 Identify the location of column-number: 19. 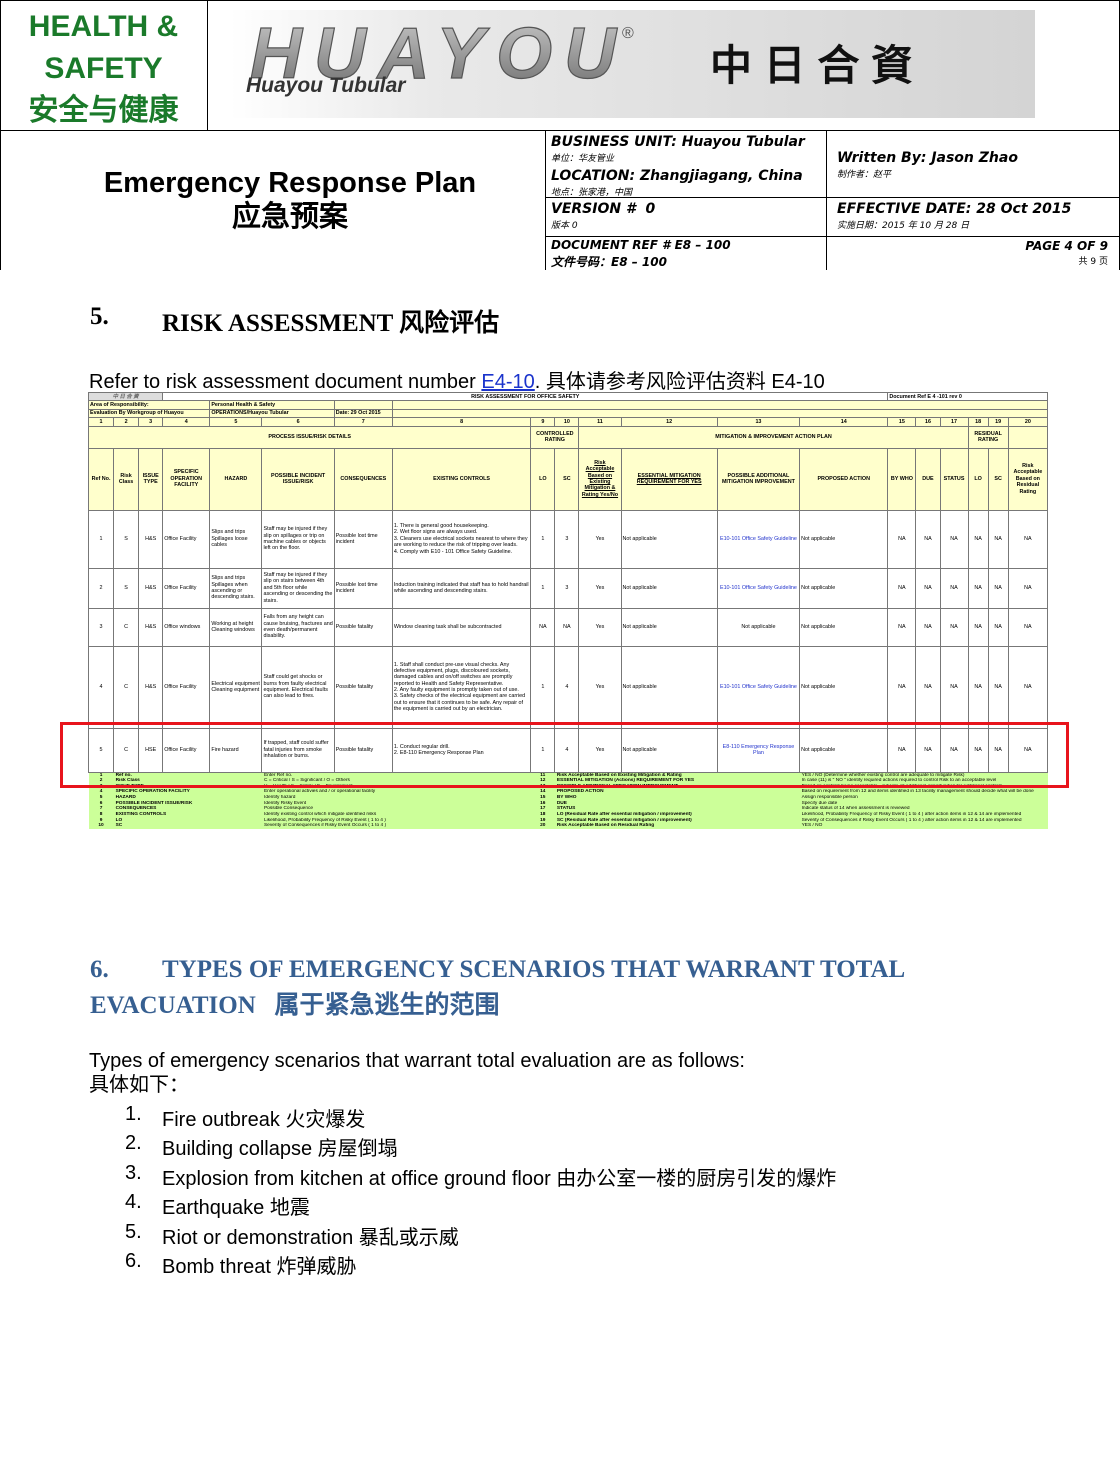
(998, 422).